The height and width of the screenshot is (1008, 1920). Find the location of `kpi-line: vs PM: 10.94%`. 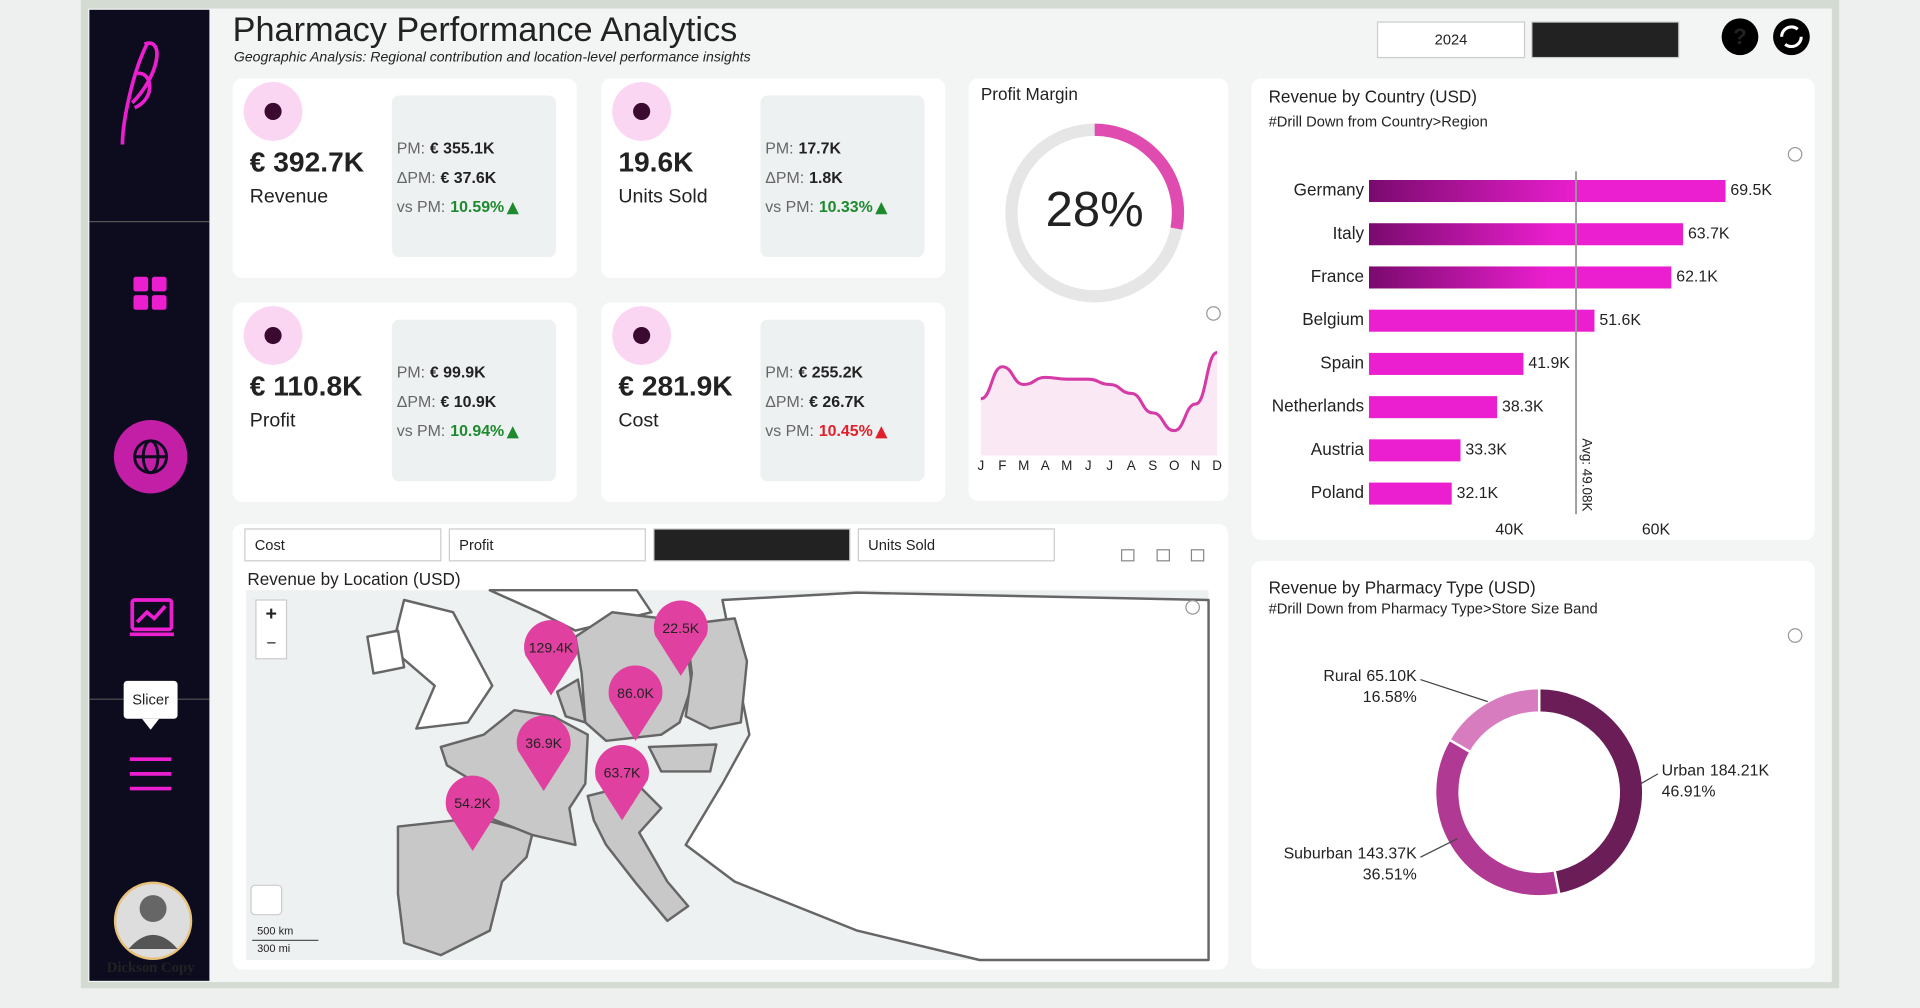

kpi-line: vs PM: 10.94% is located at coordinates (450, 431).